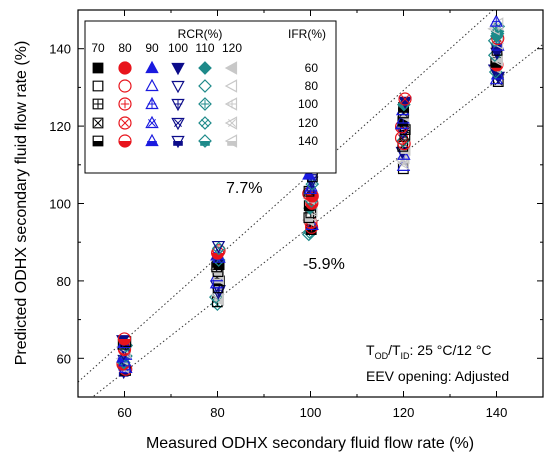 Image resolution: width=550 pixels, height=468 pixels. I want to click on legend-rcr-label: 90, so click(152, 48).